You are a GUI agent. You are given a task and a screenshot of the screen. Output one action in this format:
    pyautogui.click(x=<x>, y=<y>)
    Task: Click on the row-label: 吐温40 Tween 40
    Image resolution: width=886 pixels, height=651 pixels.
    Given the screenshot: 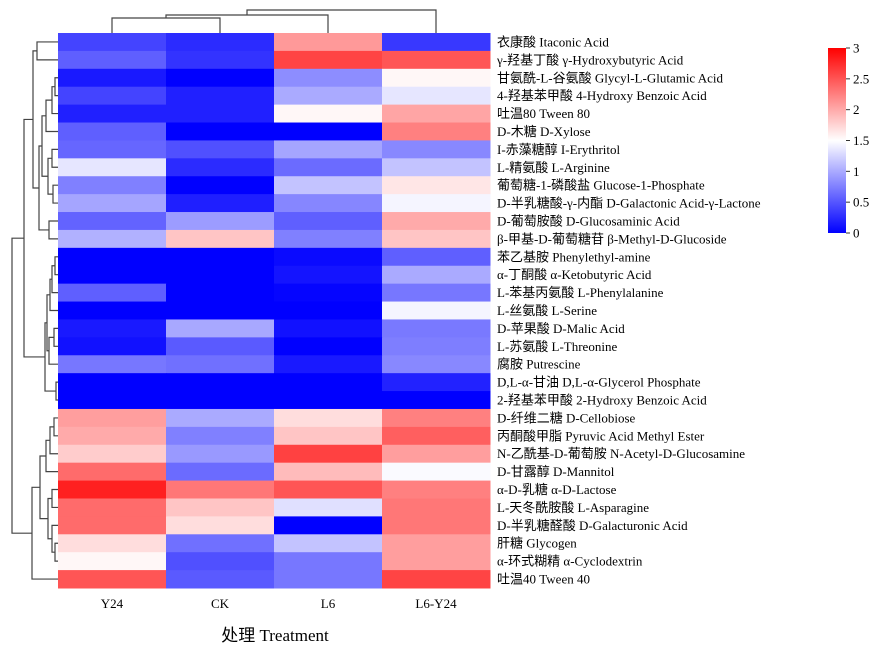 What is the action you would take?
    pyautogui.click(x=543, y=579)
    